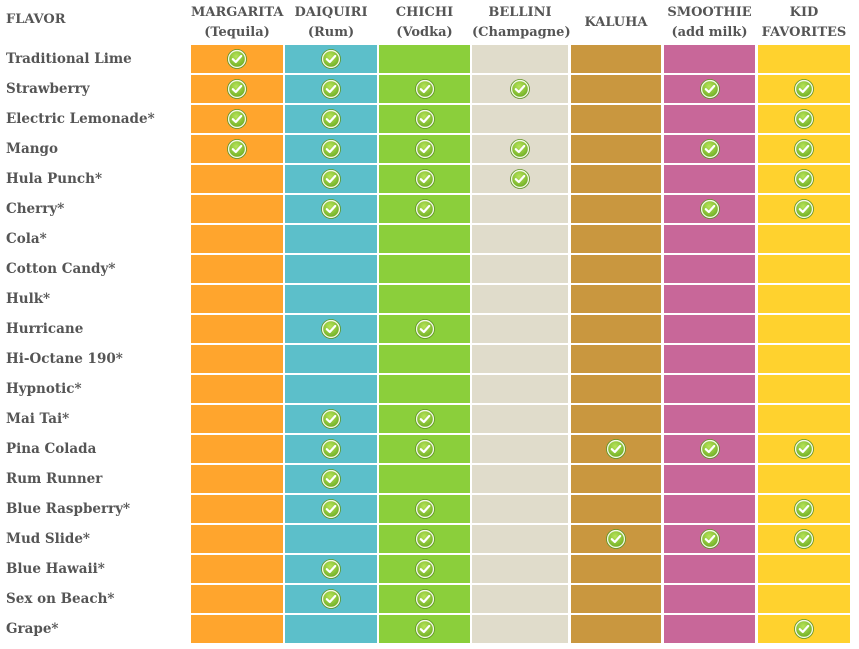  I want to click on flavor-name: Hurricane, so click(45, 329).